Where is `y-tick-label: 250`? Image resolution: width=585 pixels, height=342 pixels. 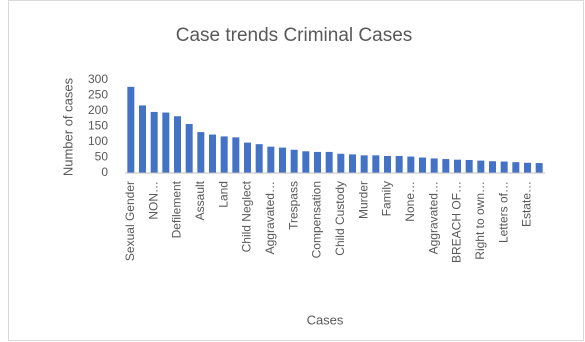 y-tick-label: 250 is located at coordinates (98, 95).